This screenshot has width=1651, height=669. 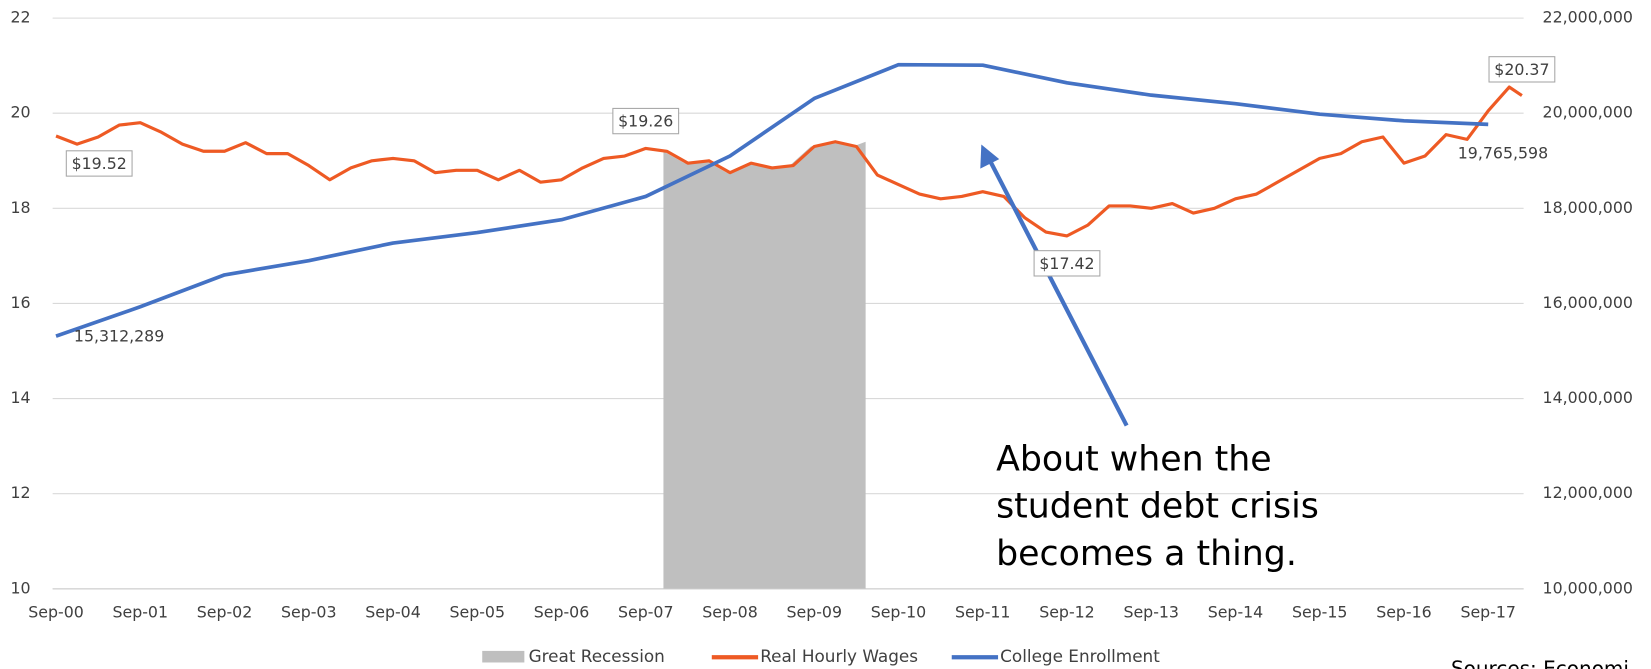 What do you see at coordinates (1588, 302) in the screenshot?
I see `y2-tick-label: 16,000,000` at bounding box center [1588, 302].